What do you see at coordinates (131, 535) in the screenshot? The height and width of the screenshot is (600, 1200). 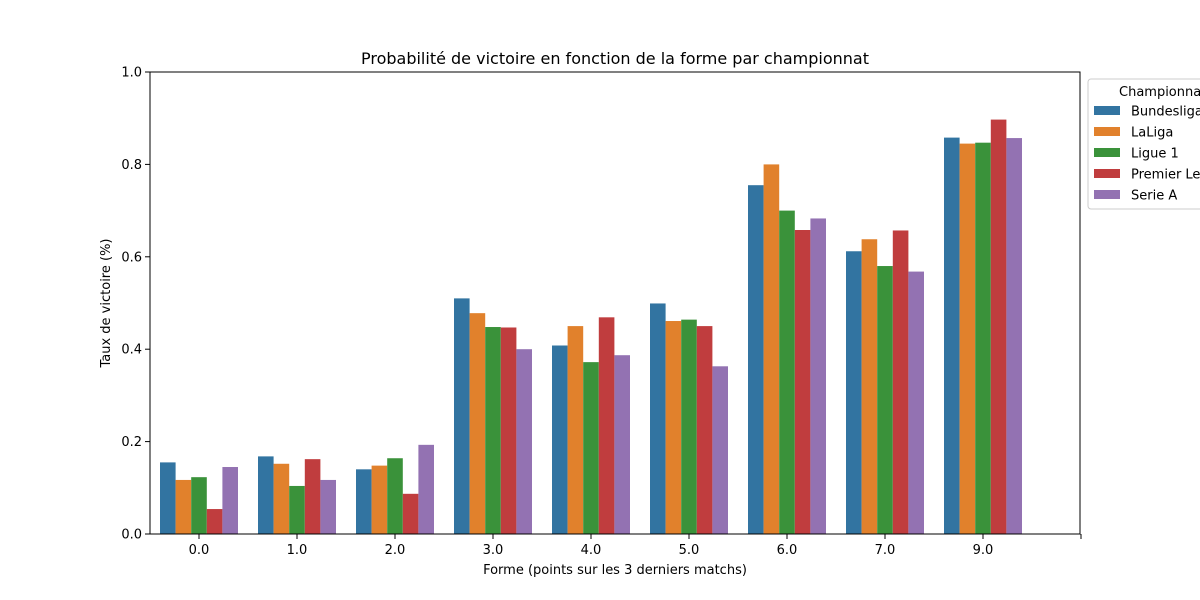 I see `y-tick-label: 0.0` at bounding box center [131, 535].